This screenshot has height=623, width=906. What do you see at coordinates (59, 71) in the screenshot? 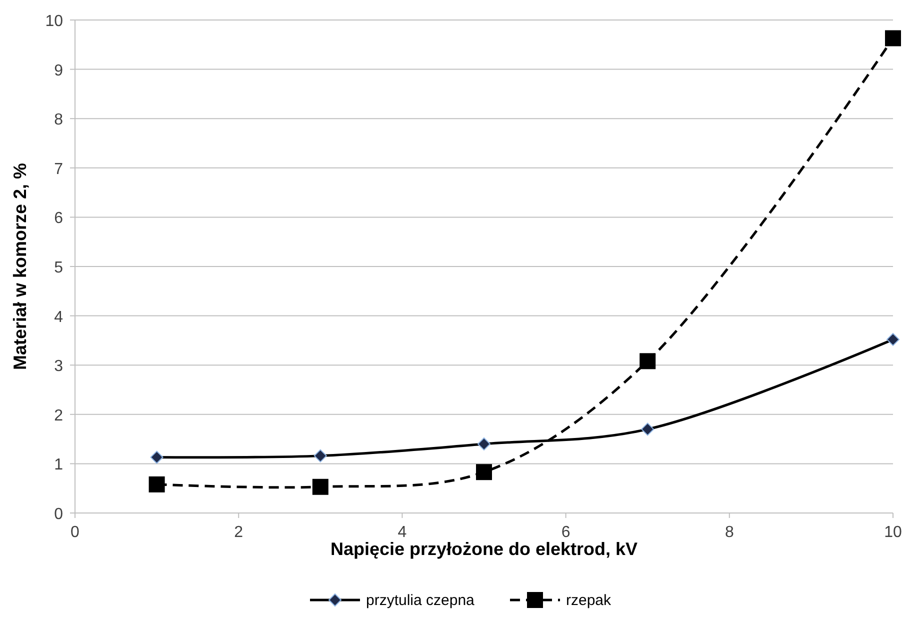
I see `y-tick-label: 9` at bounding box center [59, 71].